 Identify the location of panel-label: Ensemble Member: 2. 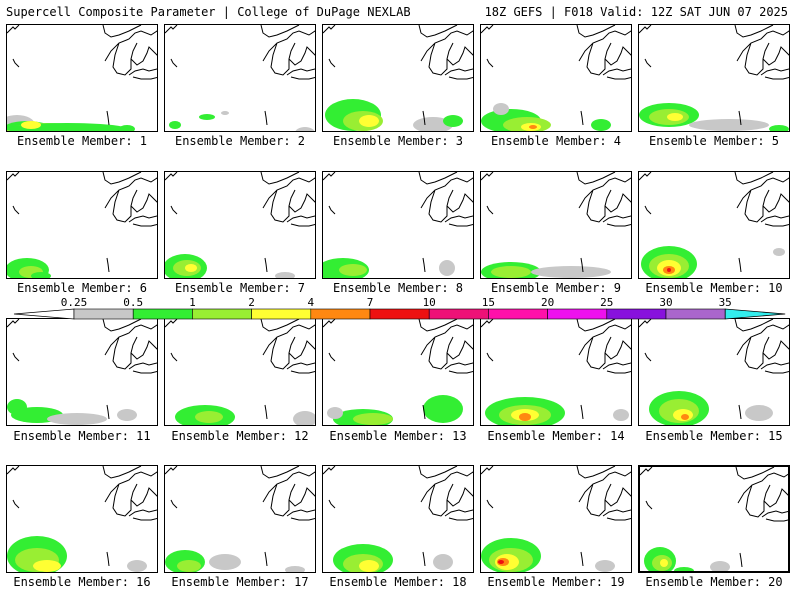
(240, 141).